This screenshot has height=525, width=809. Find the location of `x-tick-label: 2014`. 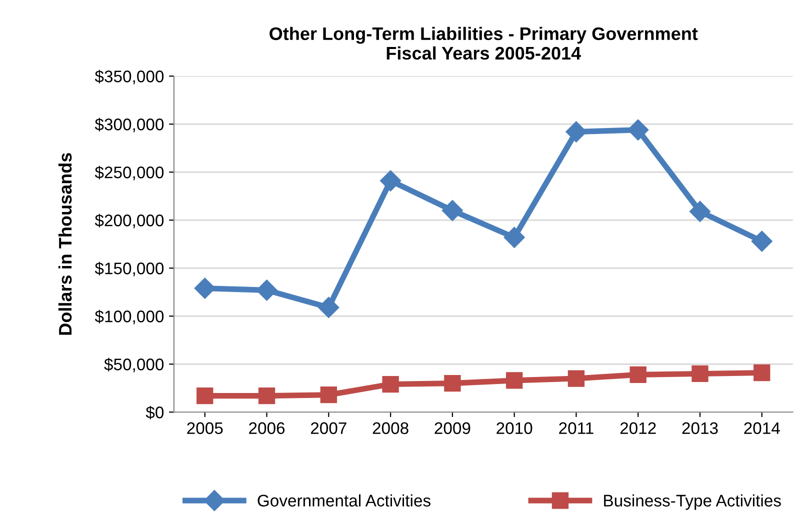

x-tick-label: 2014 is located at coordinates (762, 428).